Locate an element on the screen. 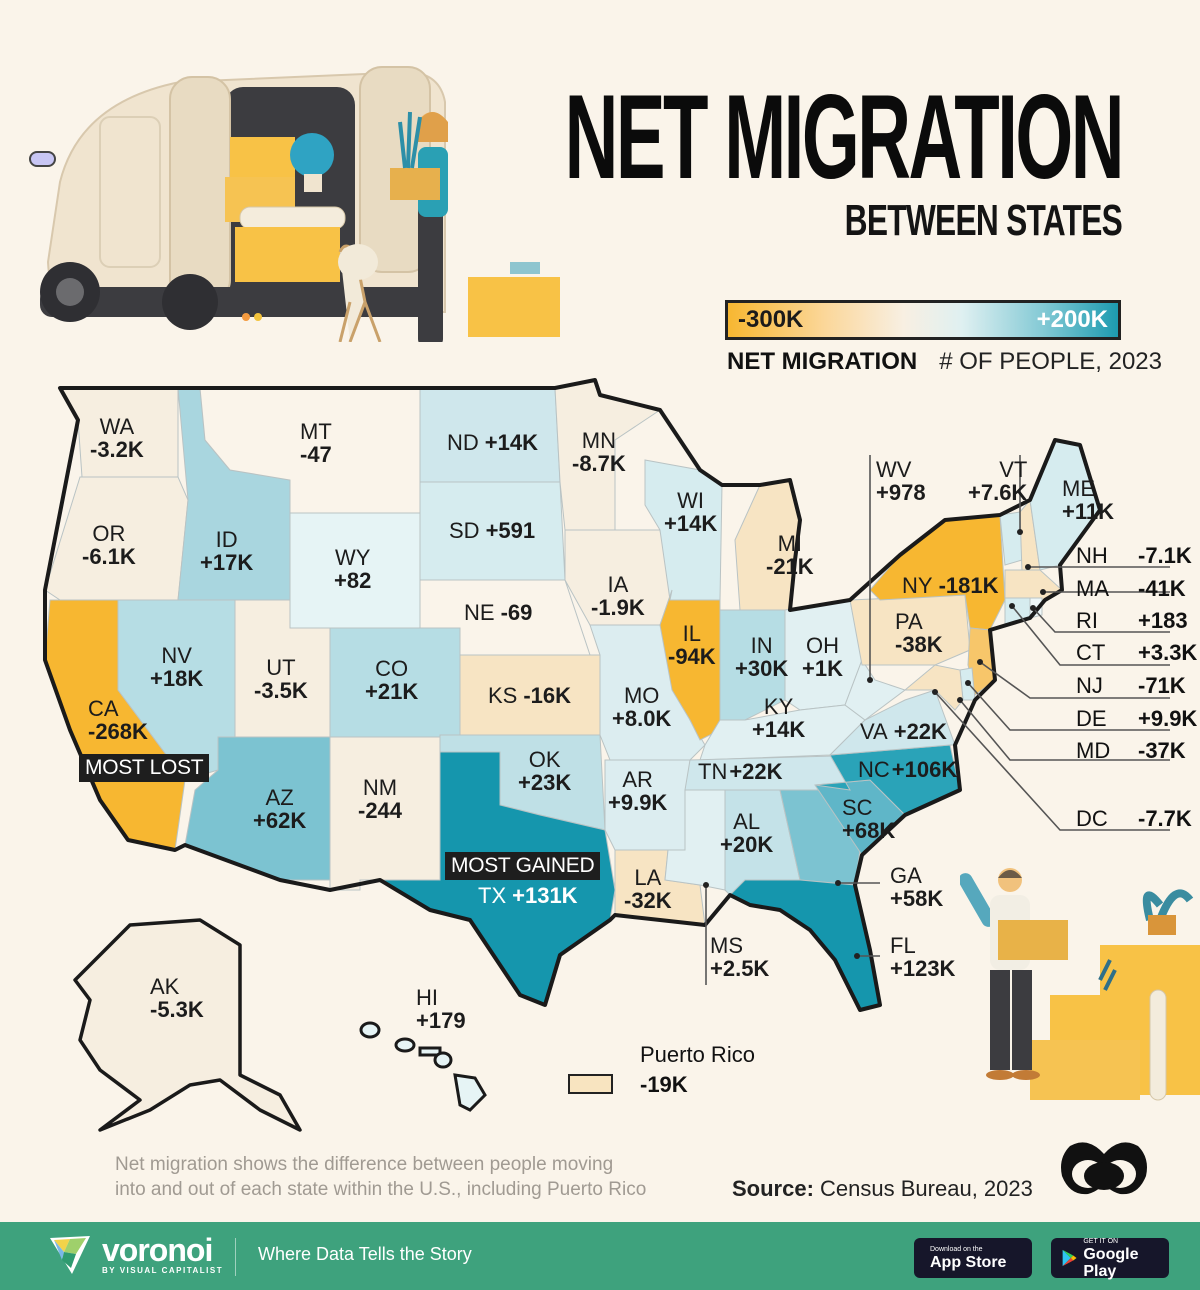 The width and height of the screenshot is (1200, 1290). voronoi-logo: voronoi BY VISUAL CAPITALIST is located at coordinates (135, 1255).